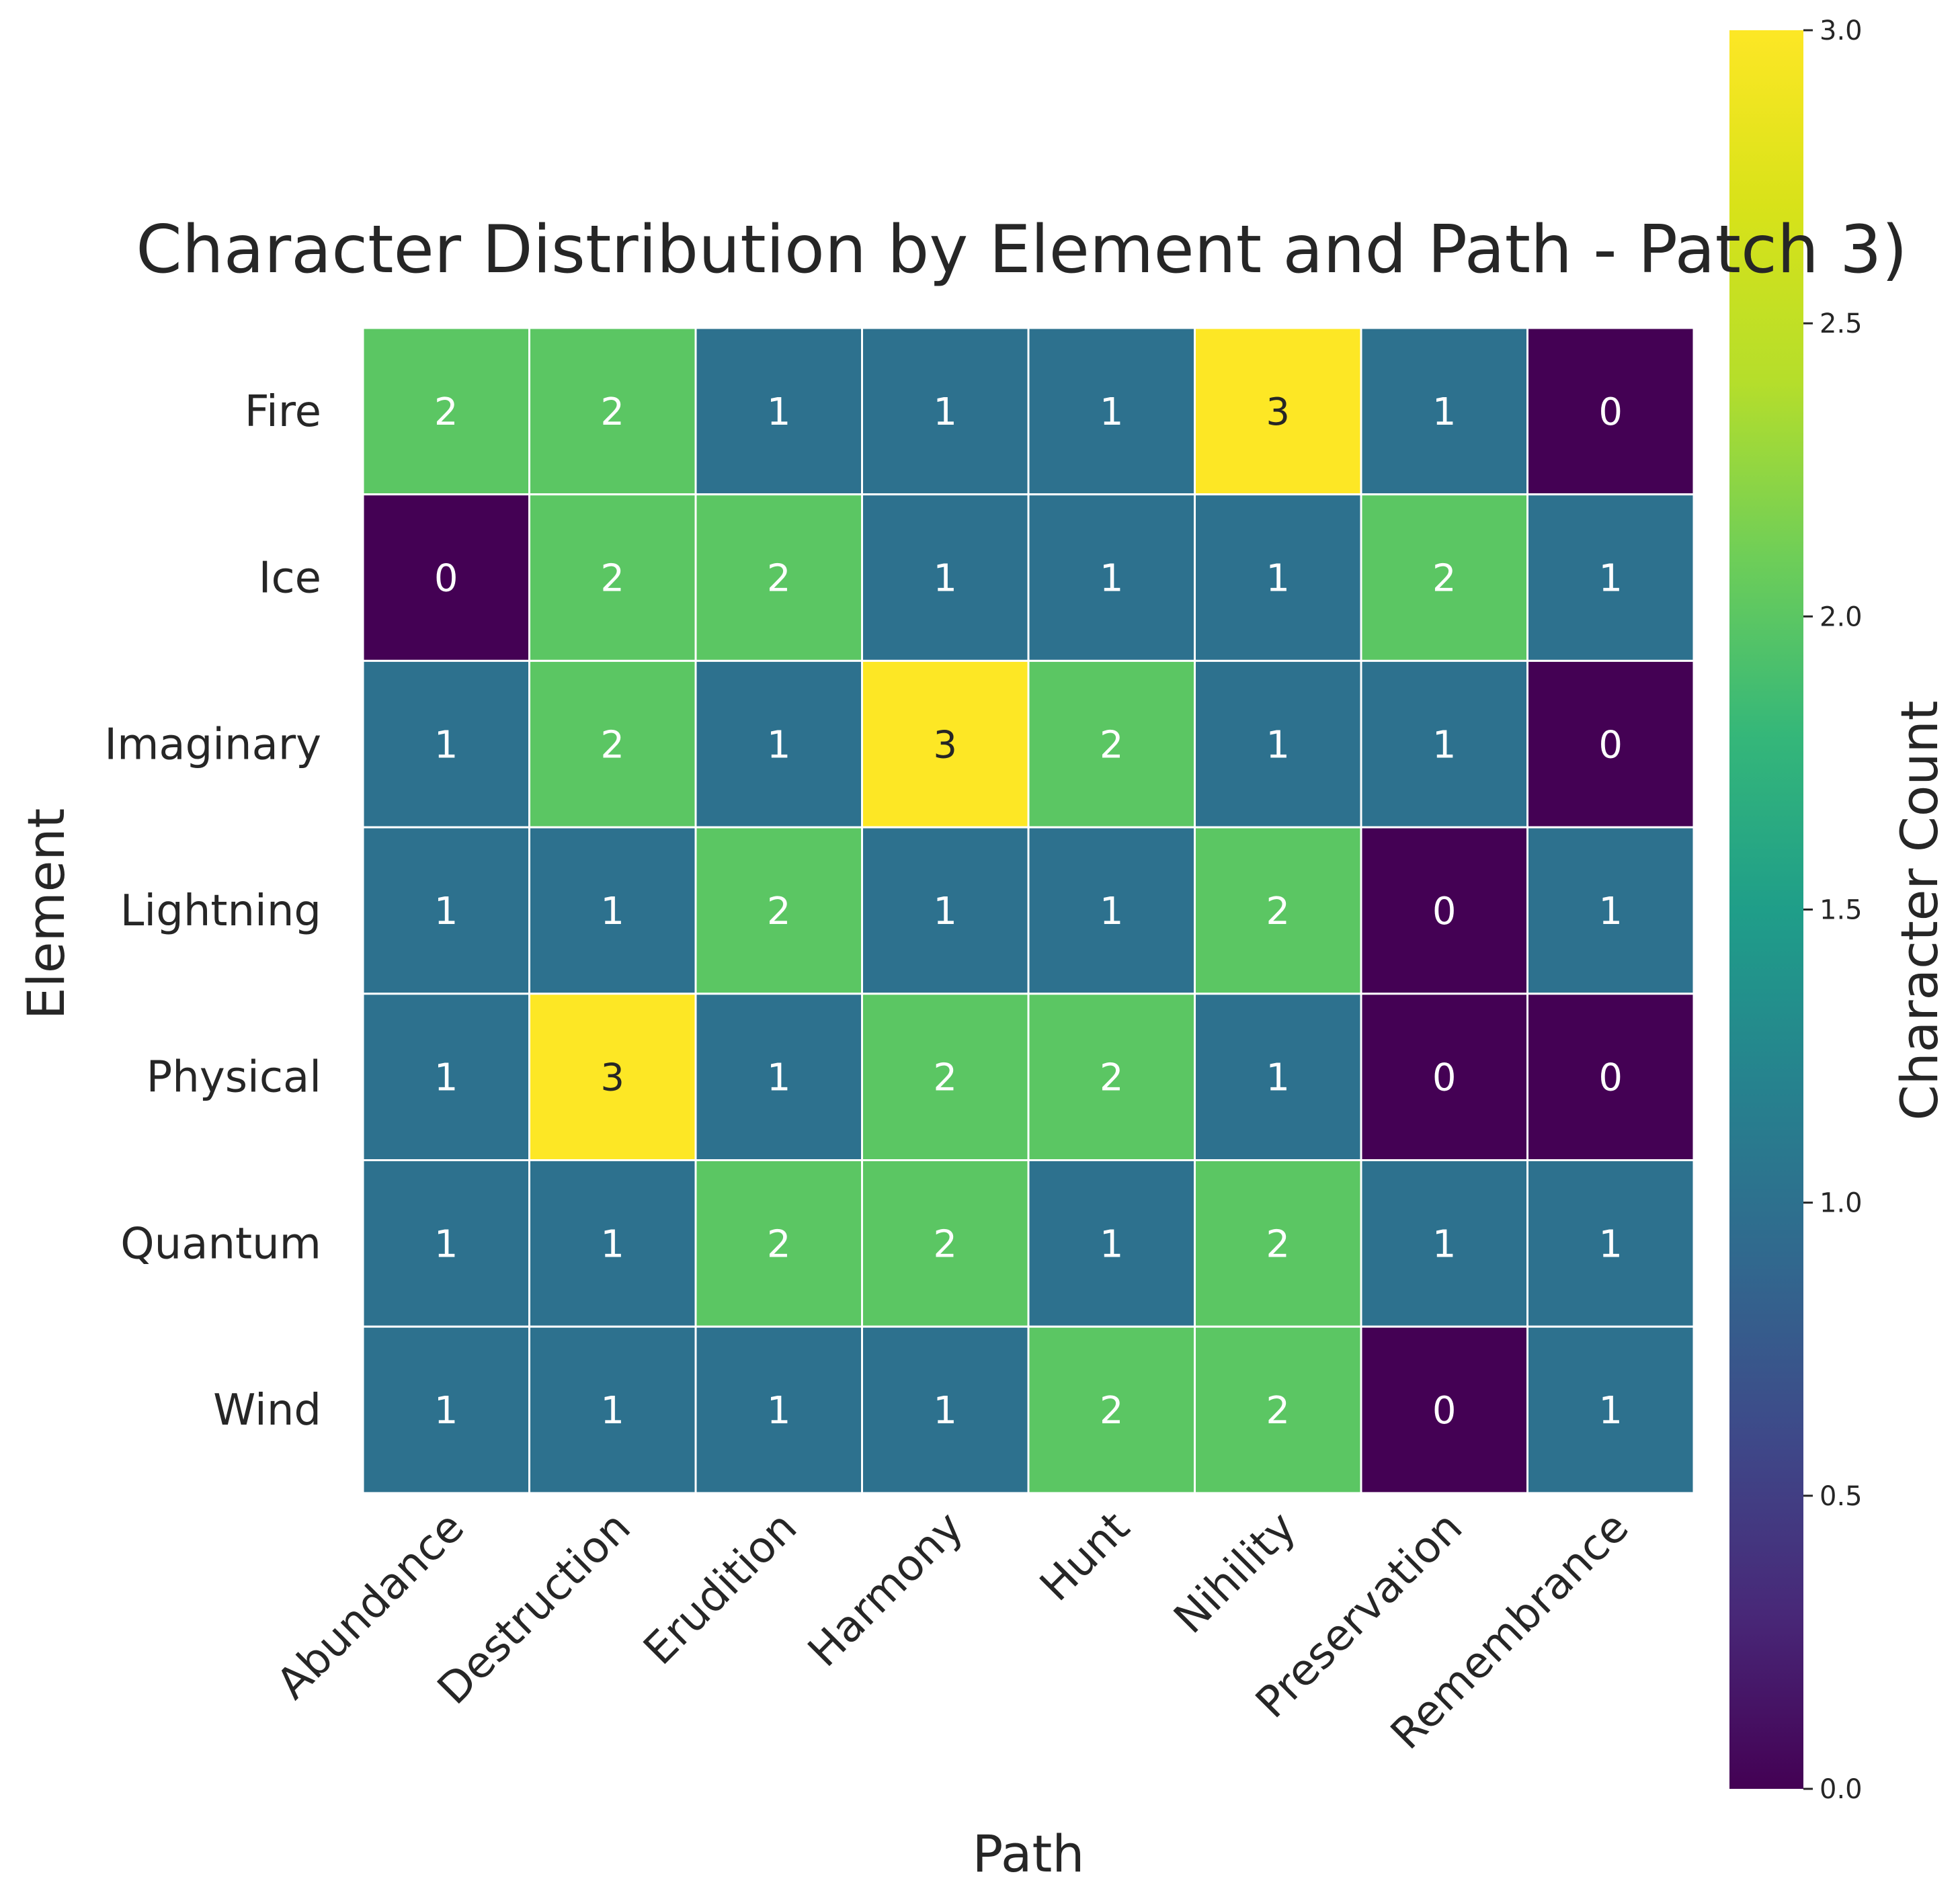 The image size is (1960, 1893). Describe the element at coordinates (886, 1590) in the screenshot. I see `x-tick-label-harmony: Harmony` at that location.